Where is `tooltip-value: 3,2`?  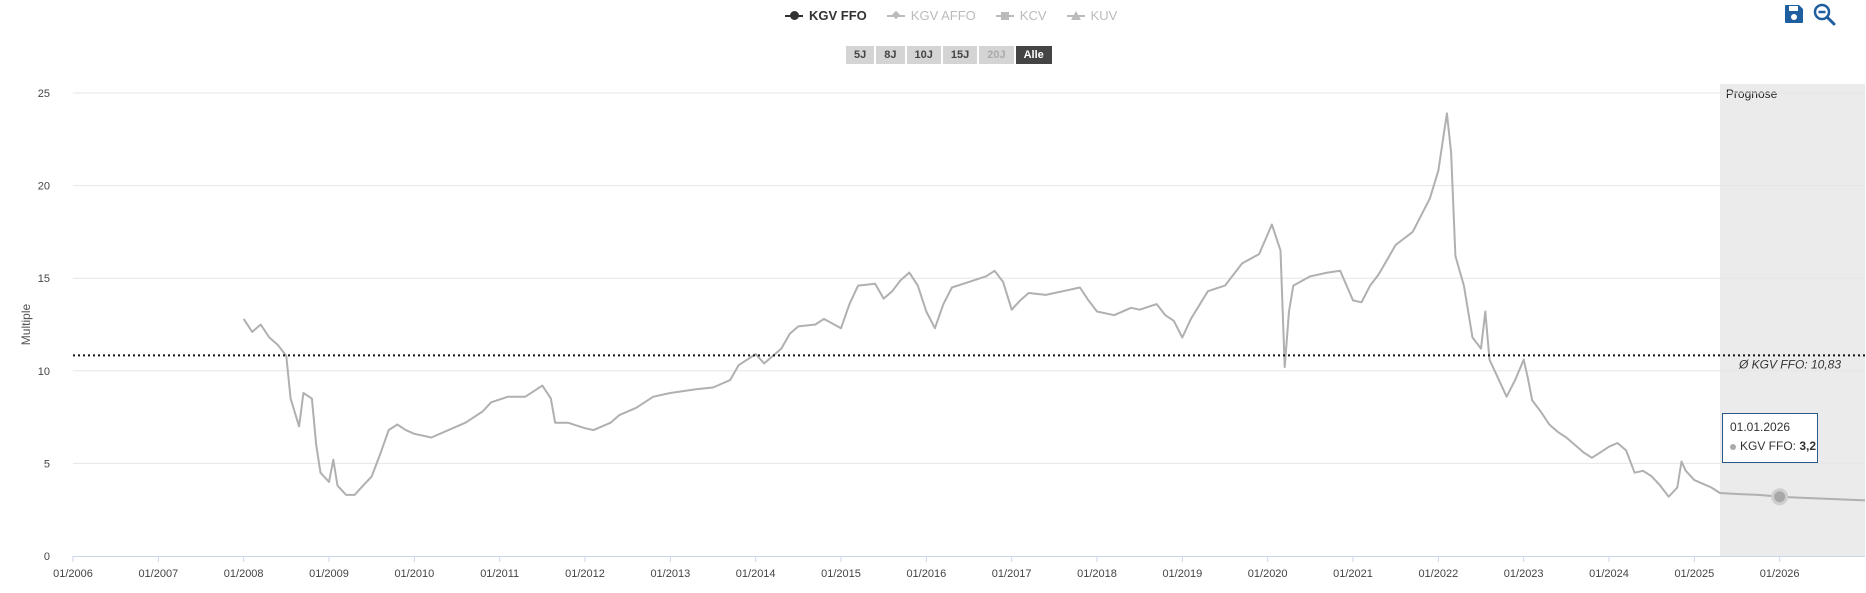
tooltip-value: 3,2 is located at coordinates (1808, 446).